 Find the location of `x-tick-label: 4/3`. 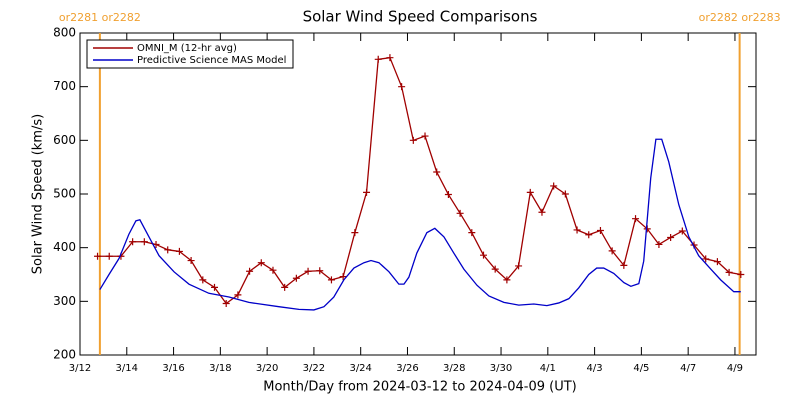

x-tick-label: 4/3 is located at coordinates (595, 368).